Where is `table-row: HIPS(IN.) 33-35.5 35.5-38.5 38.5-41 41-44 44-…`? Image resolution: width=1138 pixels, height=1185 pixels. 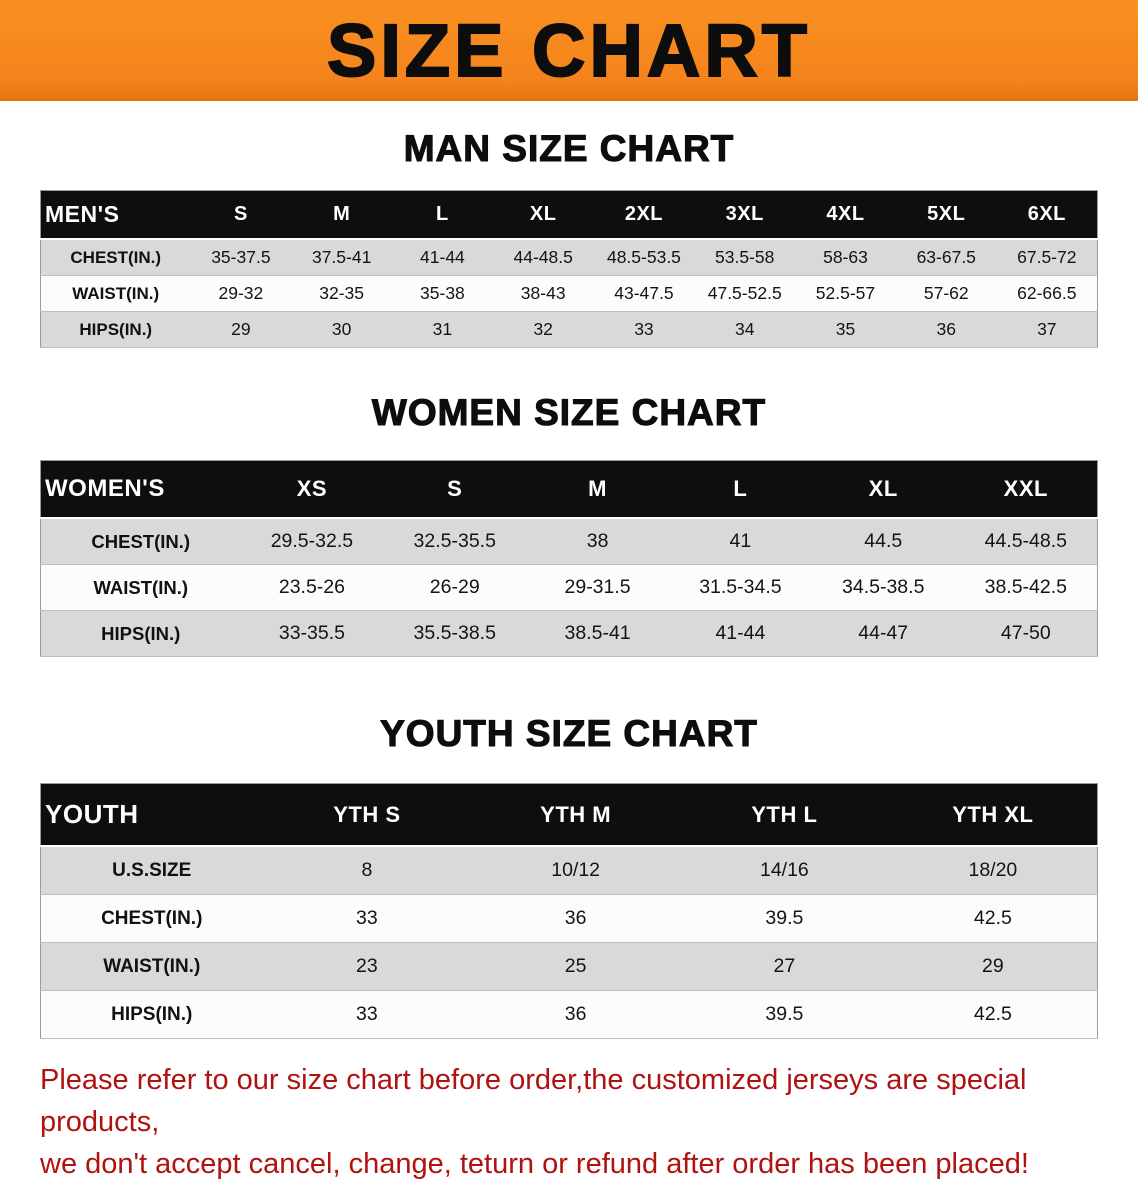 table-row: HIPS(IN.) 33-35.5 35.5-38.5 38.5-41 41-44 44-… is located at coordinates (569, 633).